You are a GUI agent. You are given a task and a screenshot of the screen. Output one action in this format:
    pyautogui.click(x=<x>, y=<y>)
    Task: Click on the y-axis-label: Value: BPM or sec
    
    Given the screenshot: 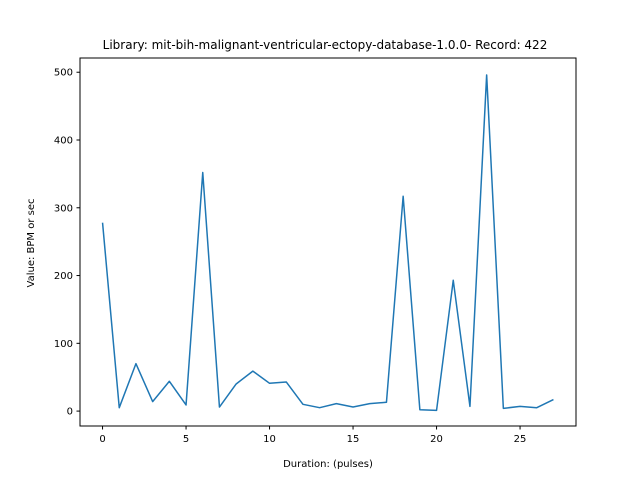 What is the action you would take?
    pyautogui.click(x=31, y=243)
    